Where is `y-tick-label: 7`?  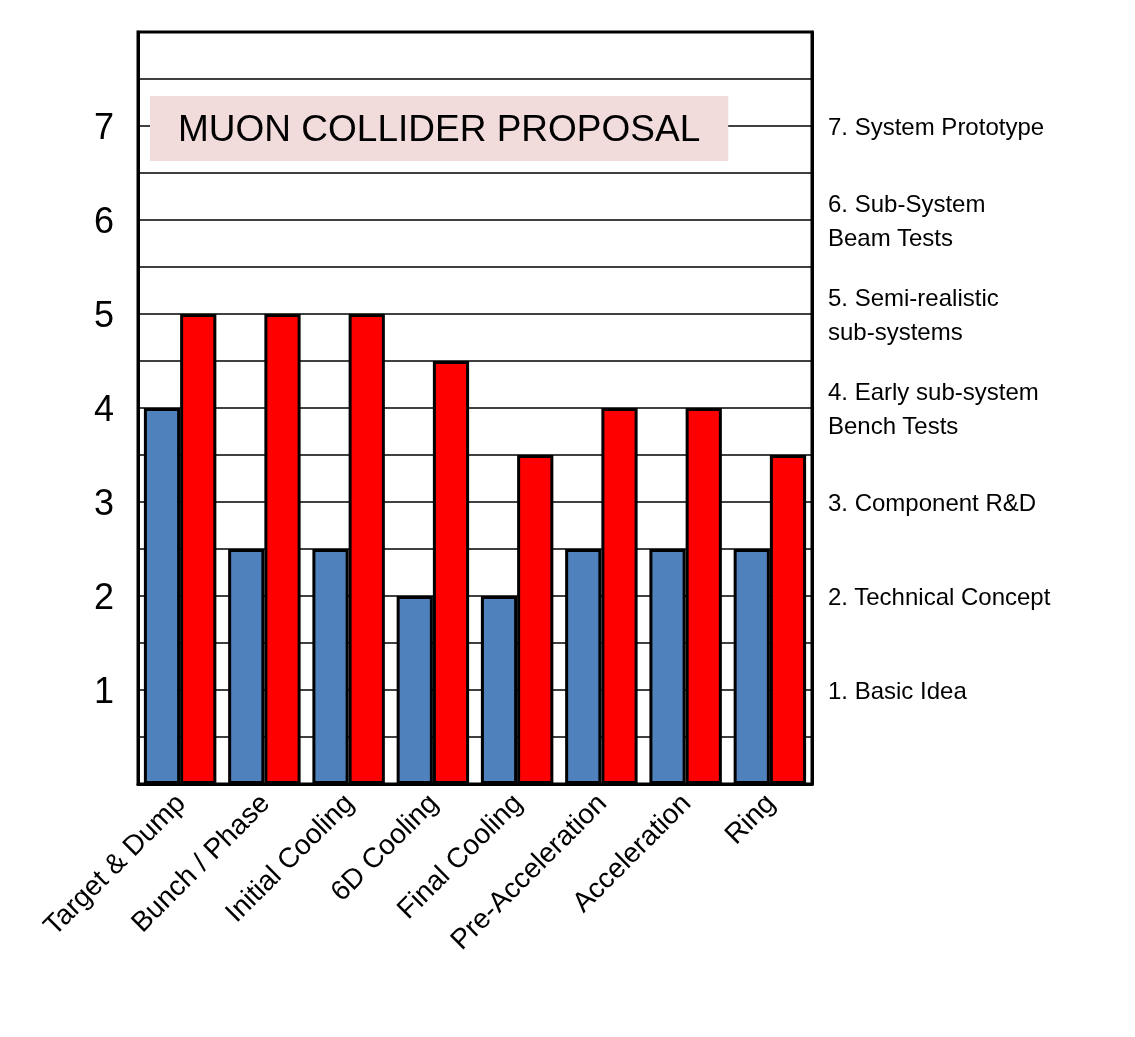
y-tick-label: 7 is located at coordinates (103, 126).